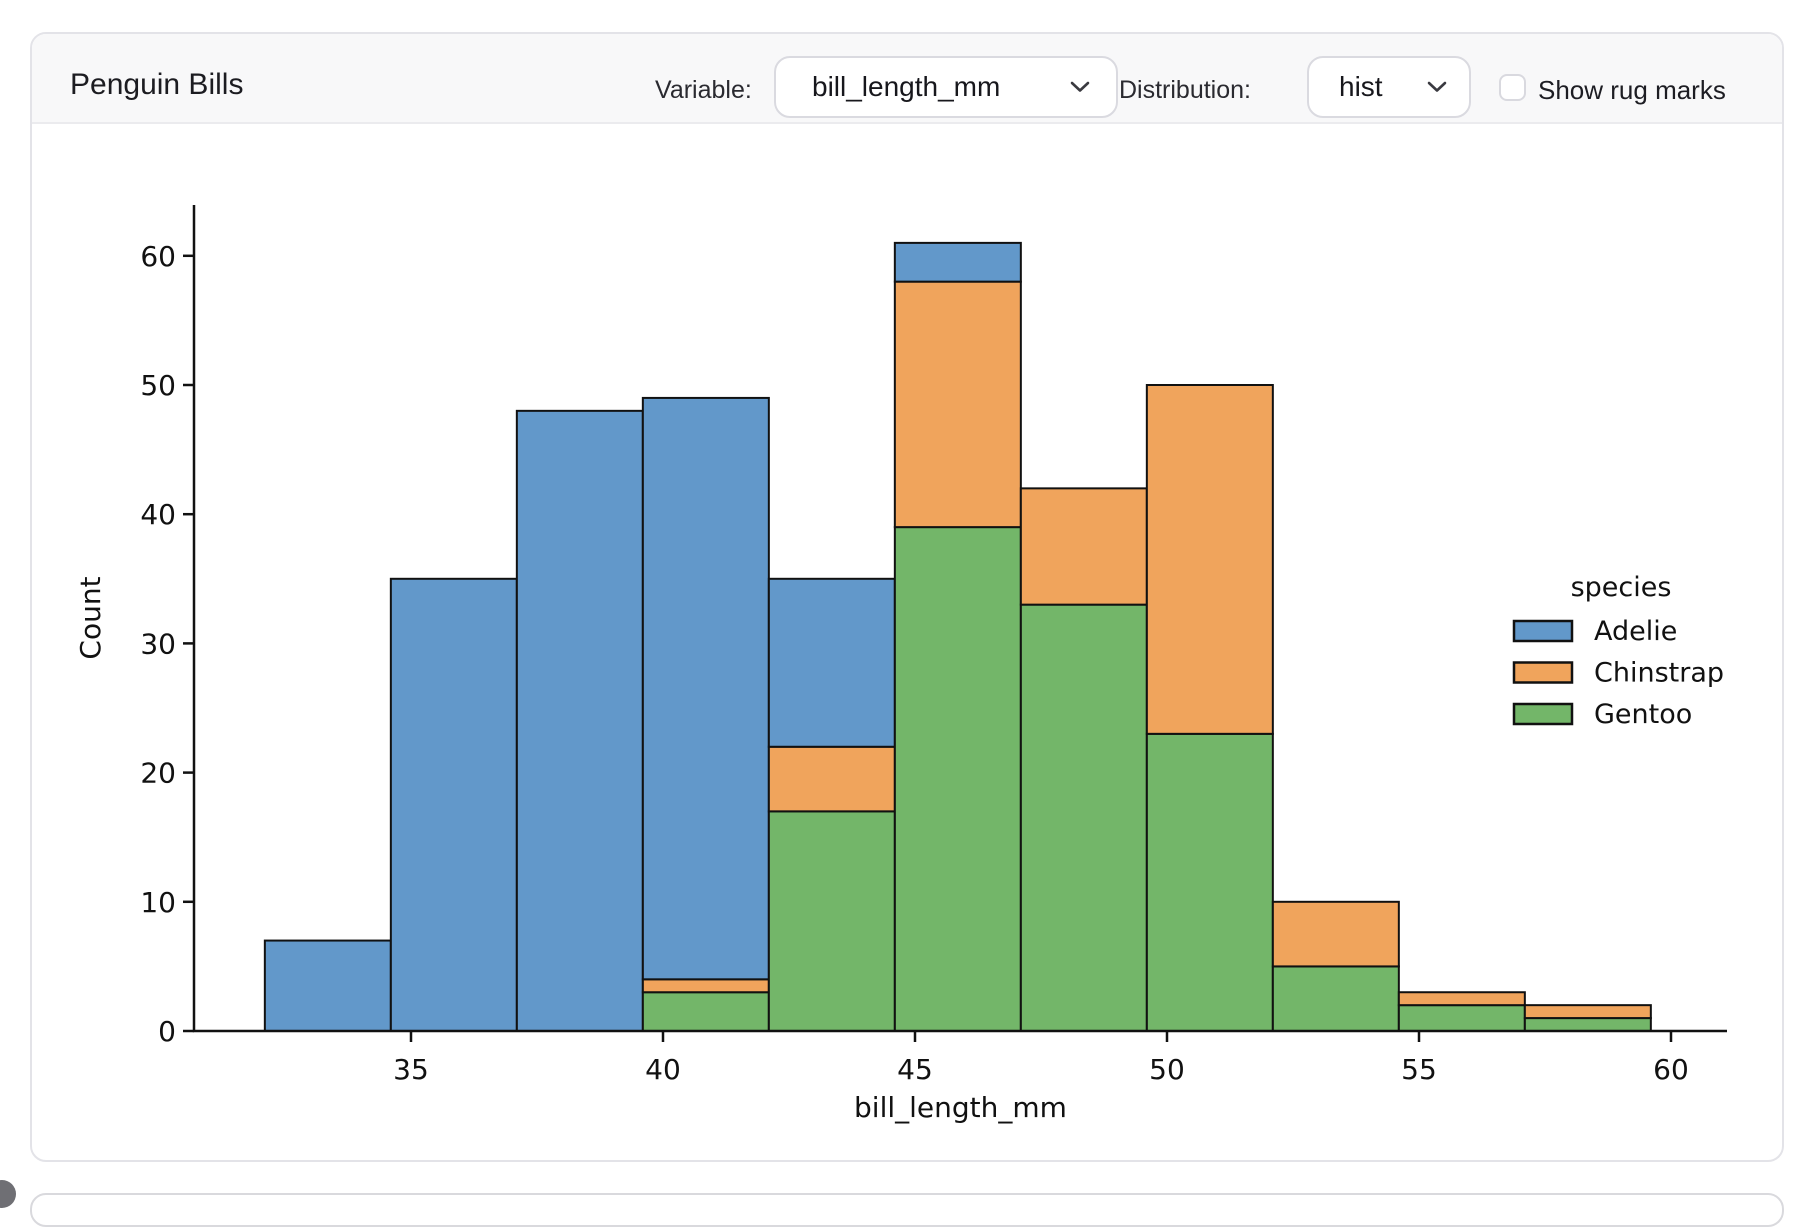  What do you see at coordinates (157, 84) in the screenshot?
I see `page-title: Penguin Bills` at bounding box center [157, 84].